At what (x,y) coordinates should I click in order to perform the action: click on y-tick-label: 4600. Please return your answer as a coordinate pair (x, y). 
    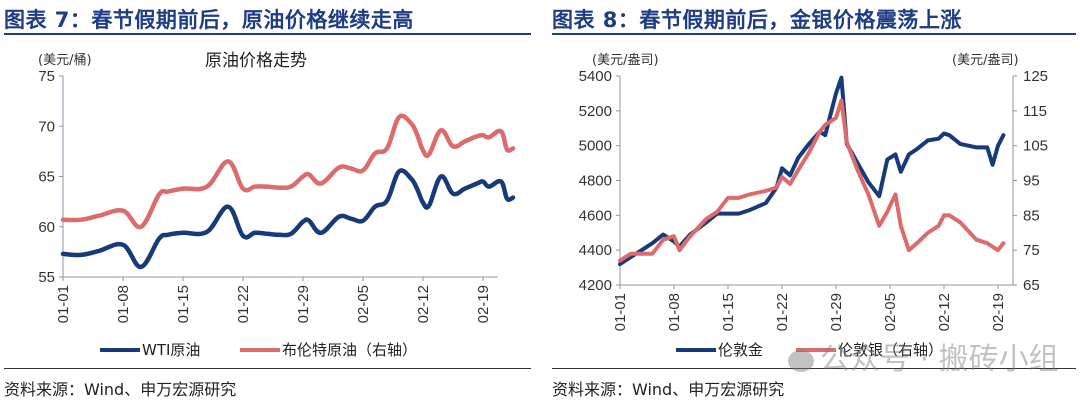
    Looking at the image, I should click on (595, 215).